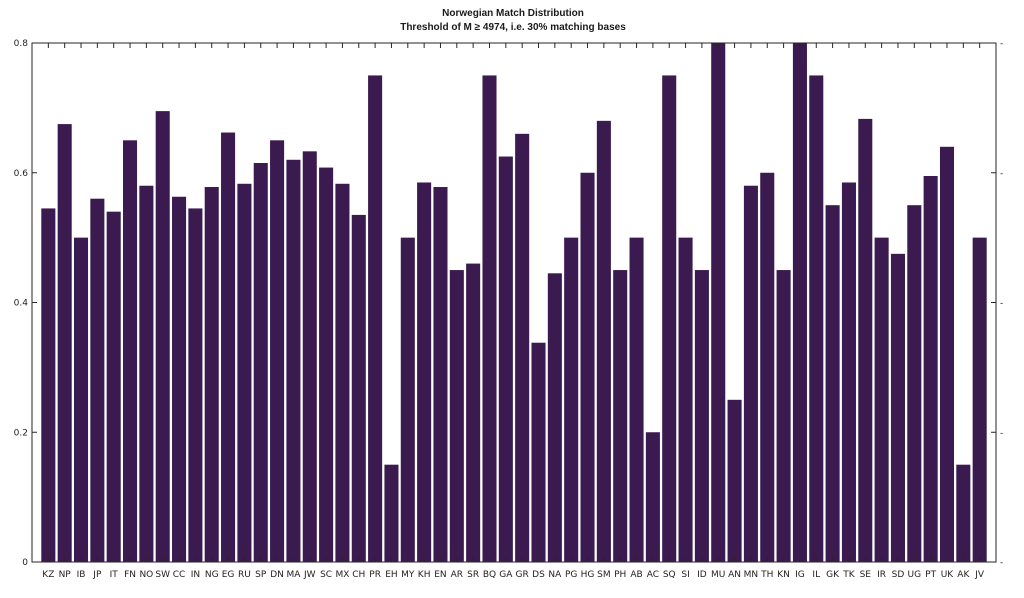 Image resolution: width=1024 pixels, height=598 pixels. Describe the element at coordinates (816, 575) in the screenshot. I see `x-tick-label: IL` at that location.